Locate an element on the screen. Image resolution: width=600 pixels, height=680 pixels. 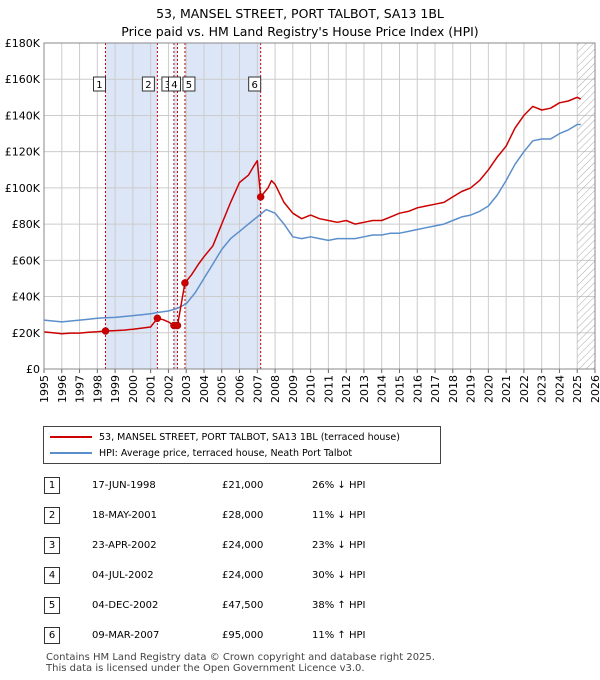
sale-label-number: 5 is located at coordinates (189, 85).